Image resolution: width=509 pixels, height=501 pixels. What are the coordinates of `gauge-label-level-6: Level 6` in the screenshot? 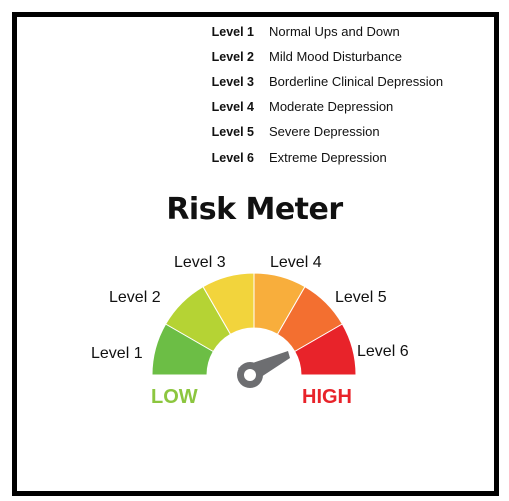 It's located at (383, 351).